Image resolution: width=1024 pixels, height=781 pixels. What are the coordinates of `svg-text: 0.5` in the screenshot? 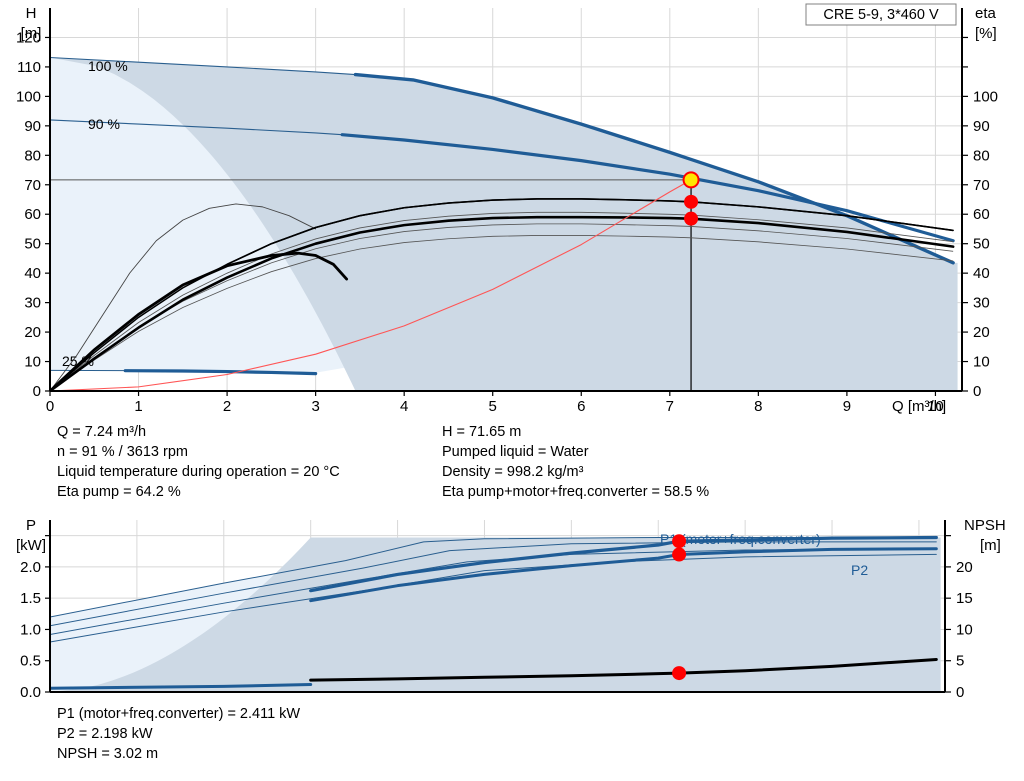 It's located at (30, 661).